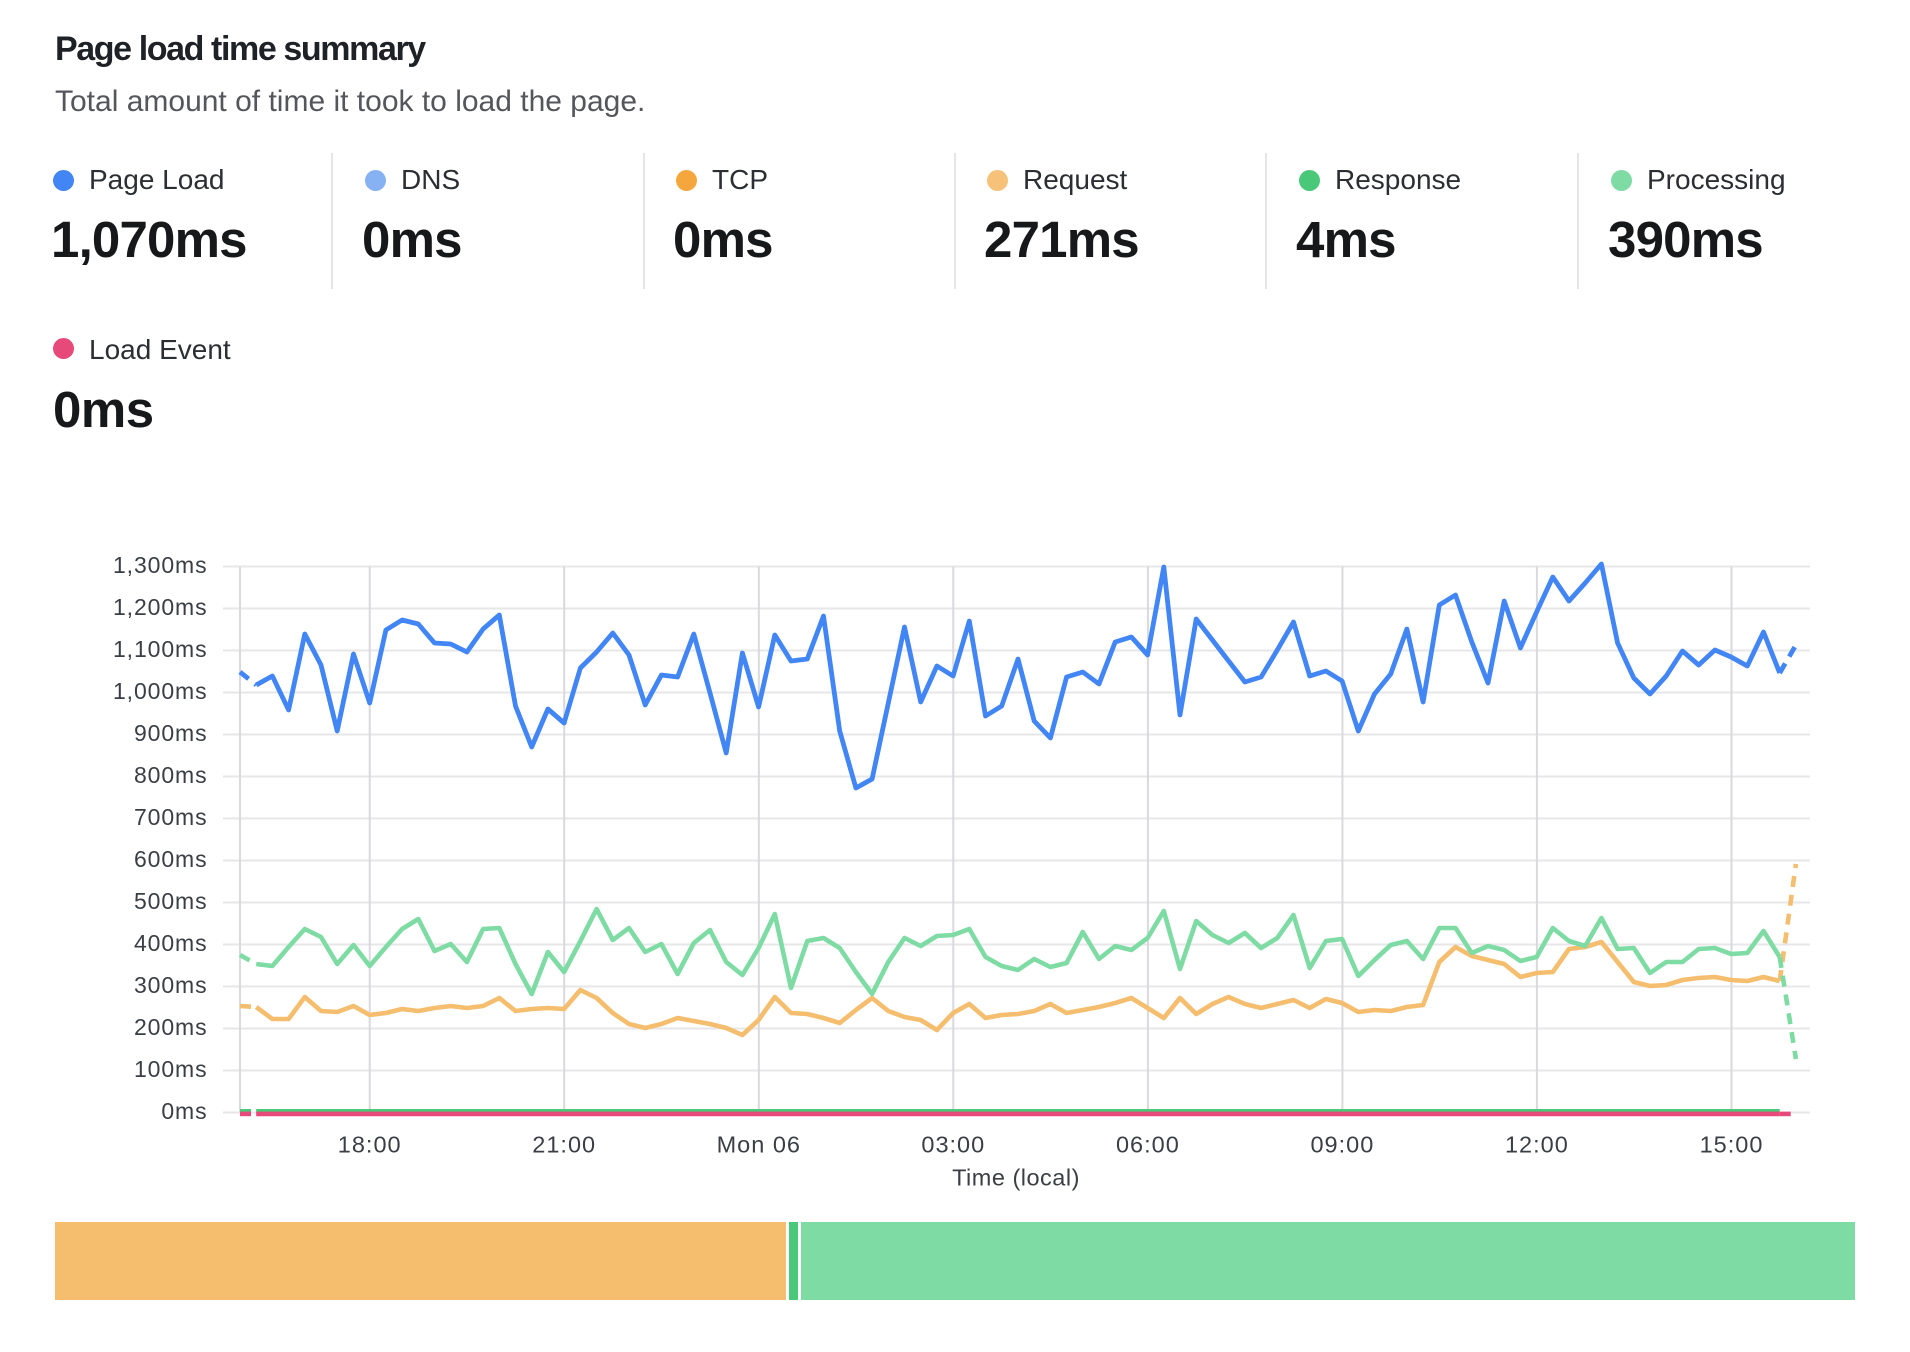 Image resolution: width=1910 pixels, height=1352 pixels. What do you see at coordinates (171, 901) in the screenshot?
I see `svg-text: 500ms` at bounding box center [171, 901].